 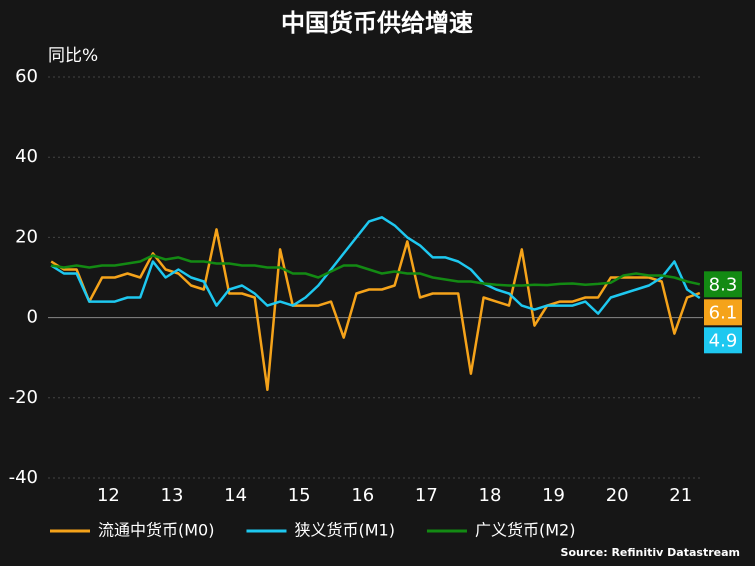 What do you see at coordinates (73, 56) in the screenshot?
I see `y-axis-label: 同比%` at bounding box center [73, 56].